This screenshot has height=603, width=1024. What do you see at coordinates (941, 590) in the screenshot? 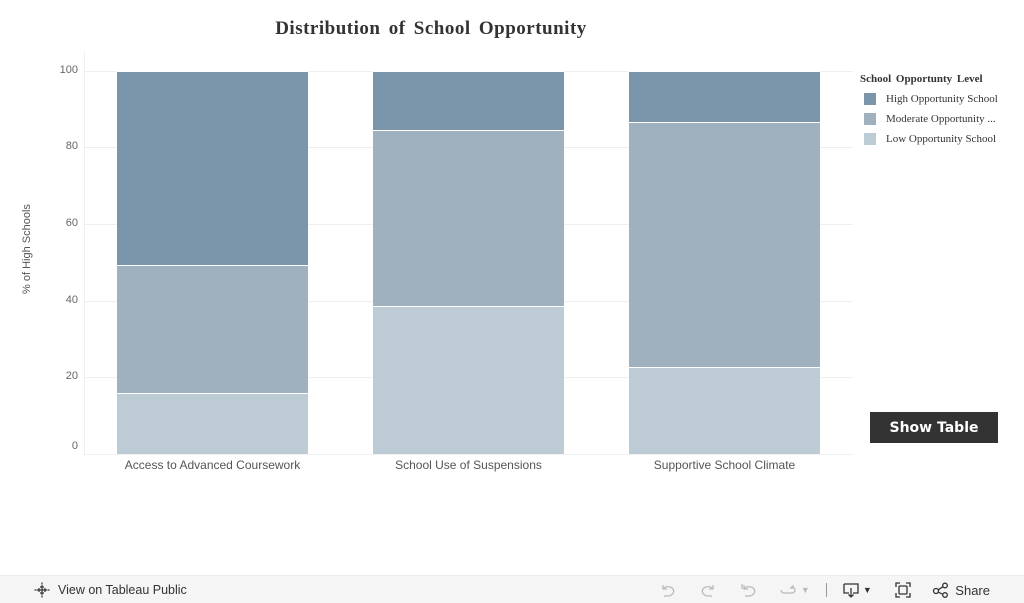
I see `share-icon` at bounding box center [941, 590].